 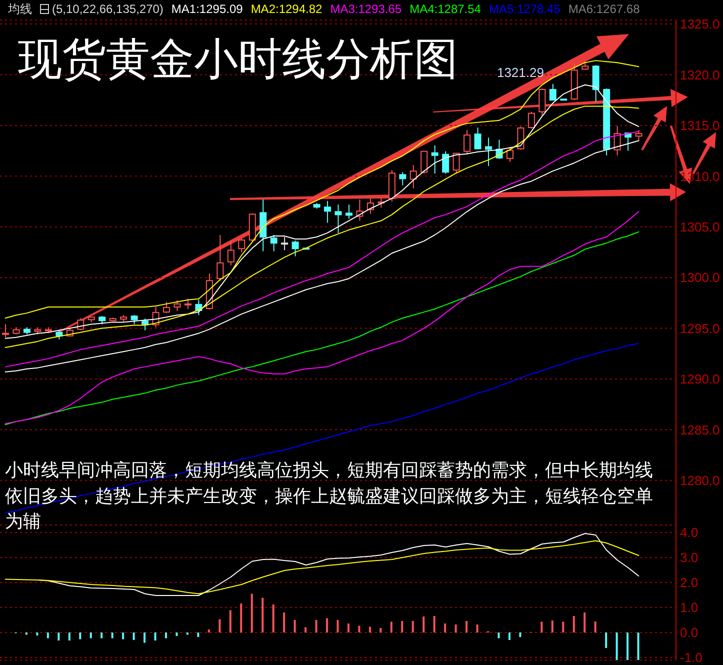 What do you see at coordinates (445, 9) in the screenshot?
I see `text: MA4:1287.54` at bounding box center [445, 9].